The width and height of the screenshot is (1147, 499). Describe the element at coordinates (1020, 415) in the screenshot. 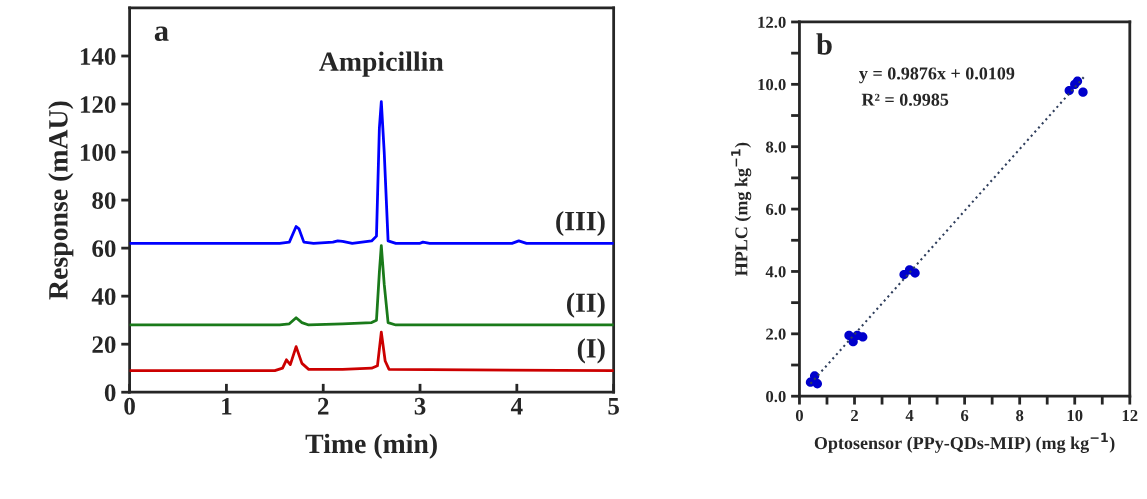

I see `x-tick-label: 8` at that location.